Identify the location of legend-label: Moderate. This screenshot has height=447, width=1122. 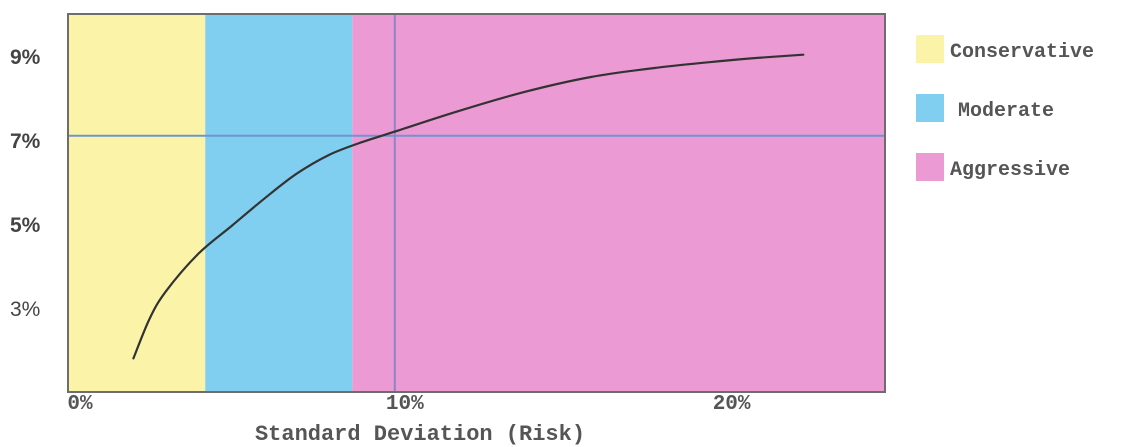
(1006, 111).